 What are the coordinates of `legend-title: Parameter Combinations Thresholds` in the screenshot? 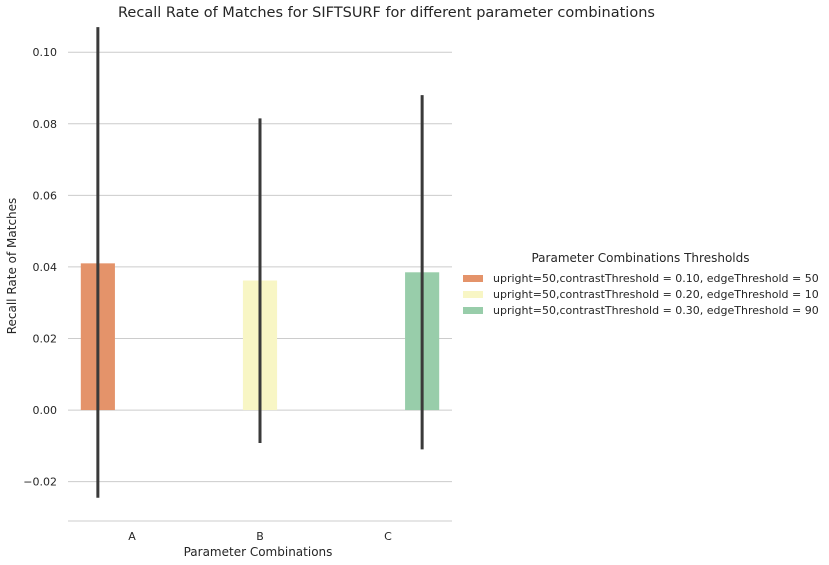 It's located at (640, 258).